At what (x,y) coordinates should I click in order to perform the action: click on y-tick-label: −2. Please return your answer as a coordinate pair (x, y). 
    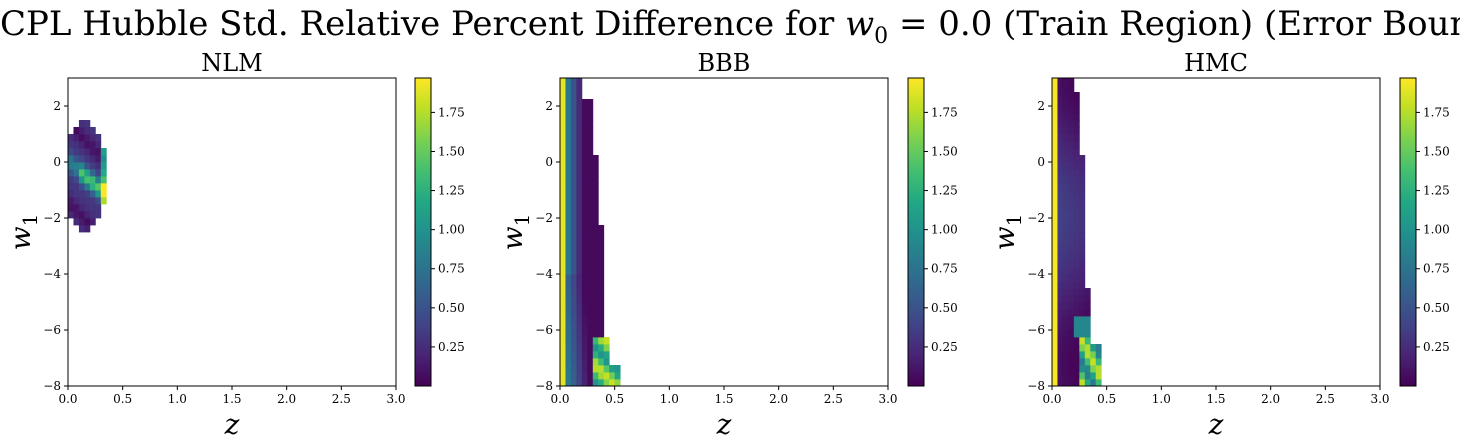
    Looking at the image, I should click on (52, 218).